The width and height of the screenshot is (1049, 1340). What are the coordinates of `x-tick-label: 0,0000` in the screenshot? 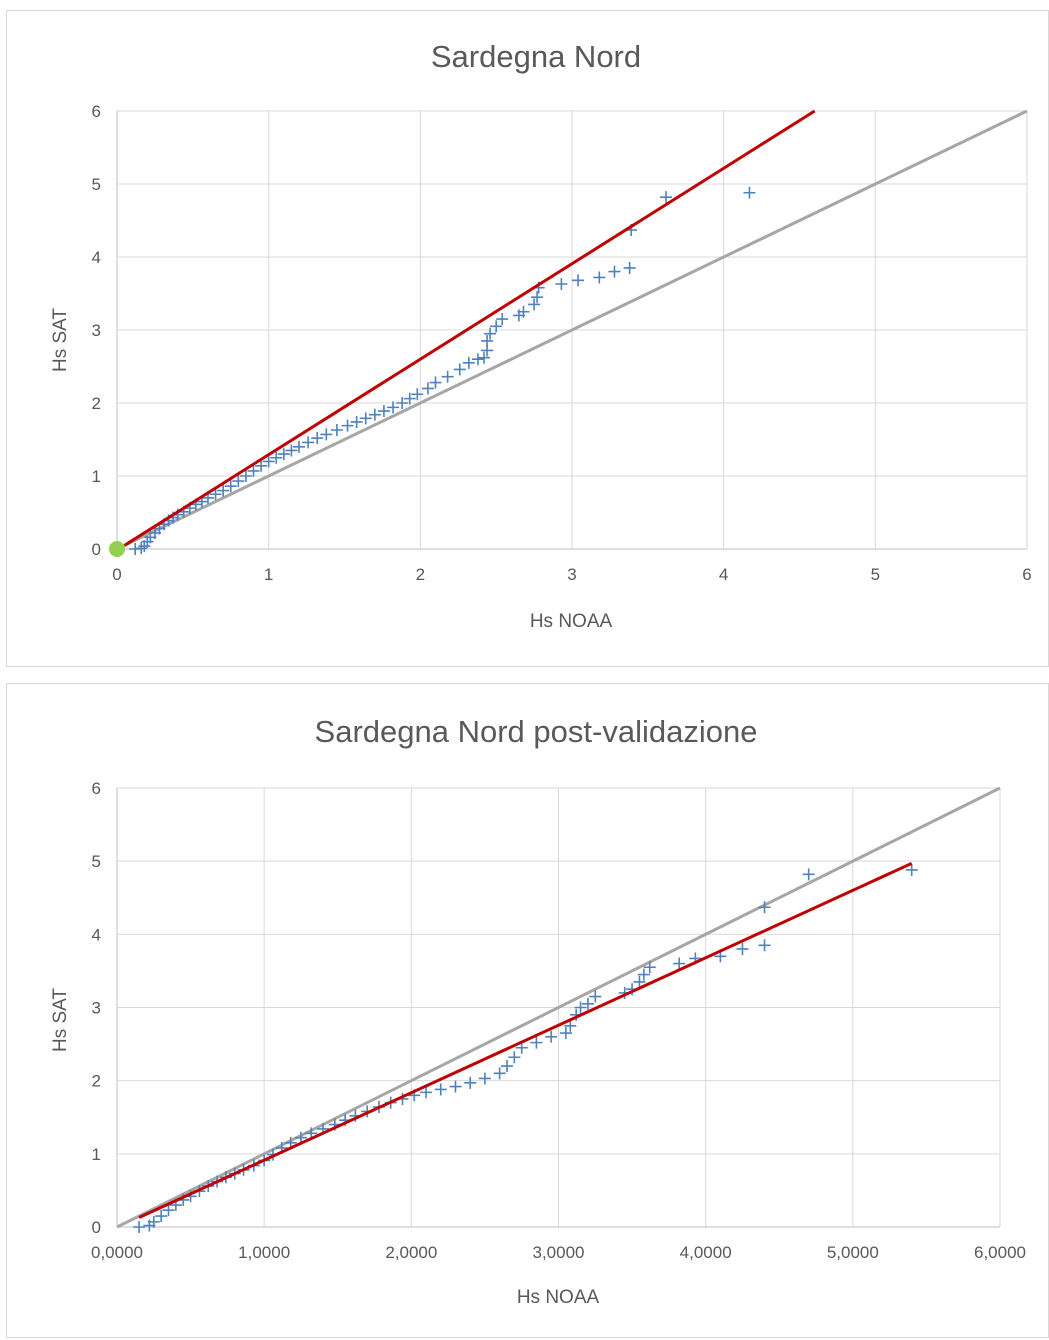 It's located at (117, 1252).